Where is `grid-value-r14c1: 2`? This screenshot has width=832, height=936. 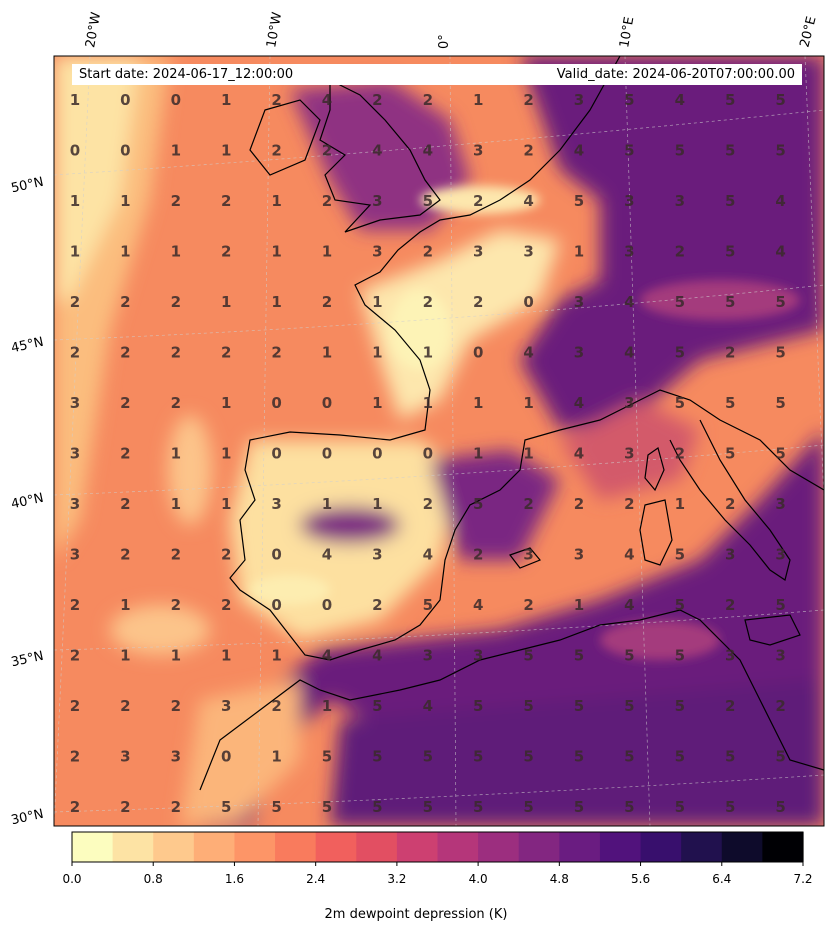
grid-value-r14c1: 2 is located at coordinates (125, 807).